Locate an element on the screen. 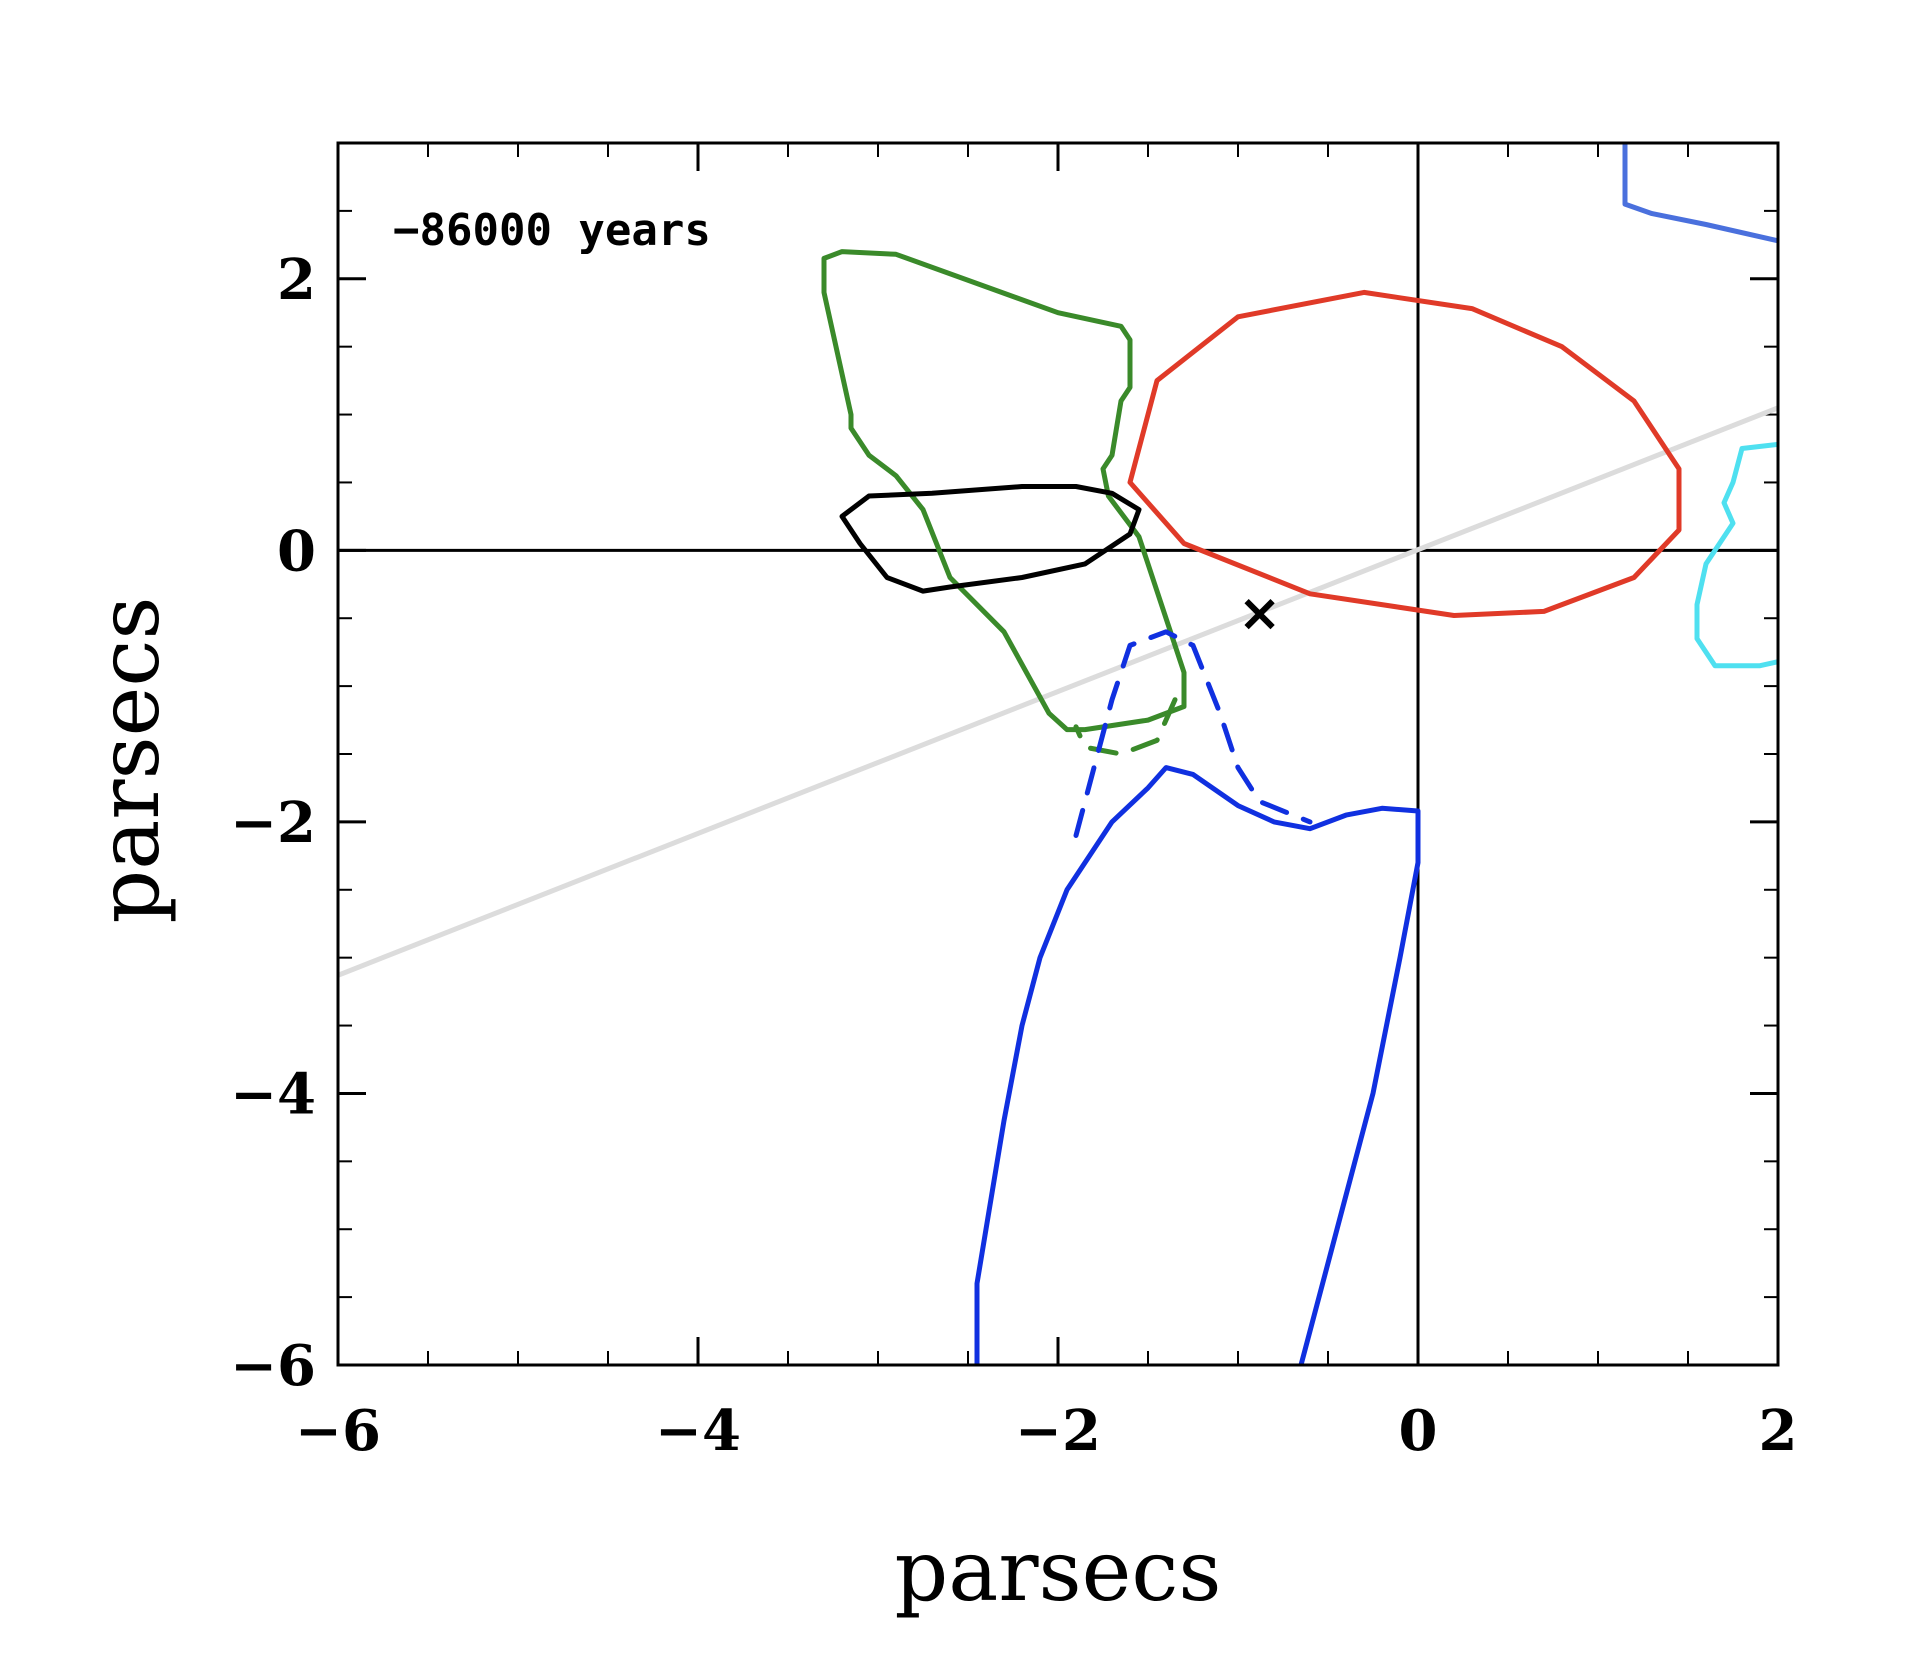  series-green-contour is located at coordinates (1004, 491).